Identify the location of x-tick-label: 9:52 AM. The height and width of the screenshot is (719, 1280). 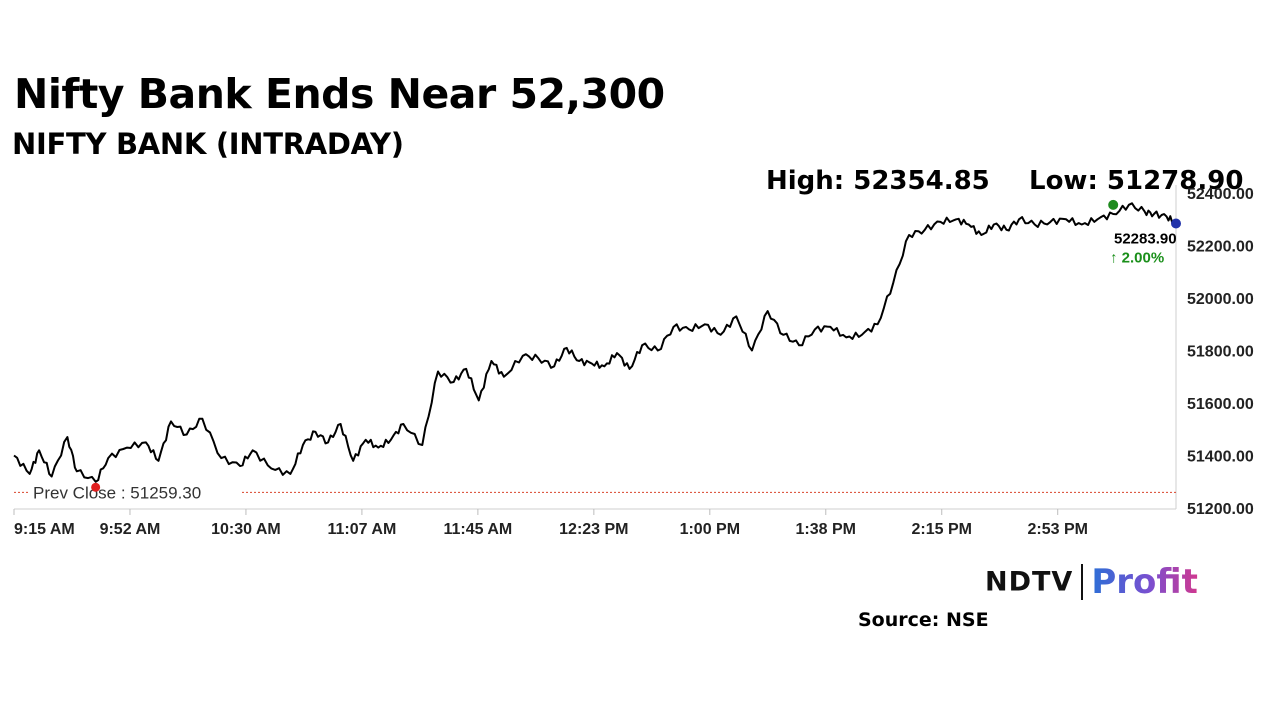
(130, 529).